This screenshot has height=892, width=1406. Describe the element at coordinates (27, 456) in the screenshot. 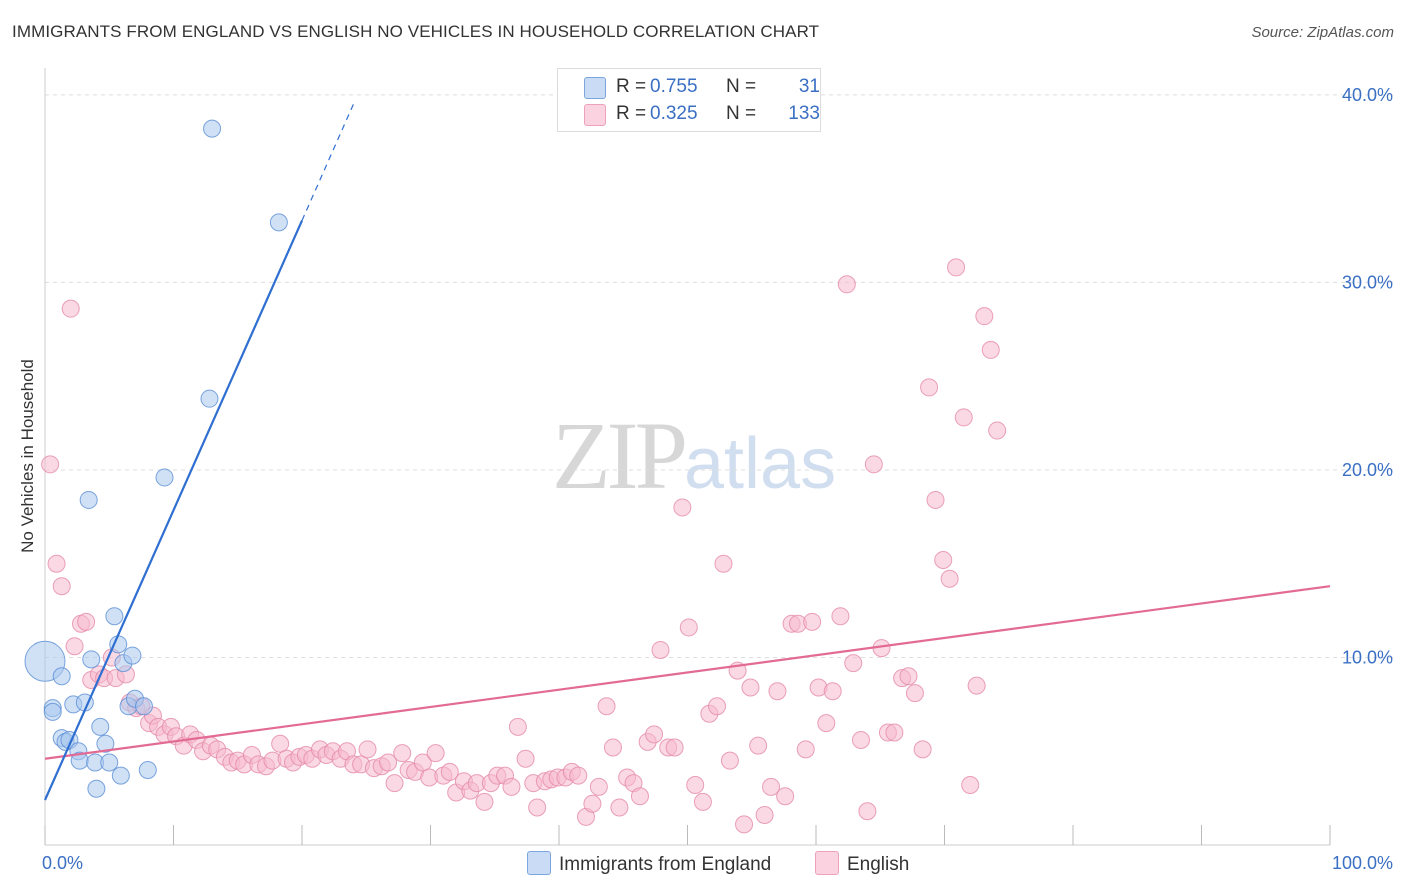

I see `y-axis-title: No Vehicles in Household` at that location.